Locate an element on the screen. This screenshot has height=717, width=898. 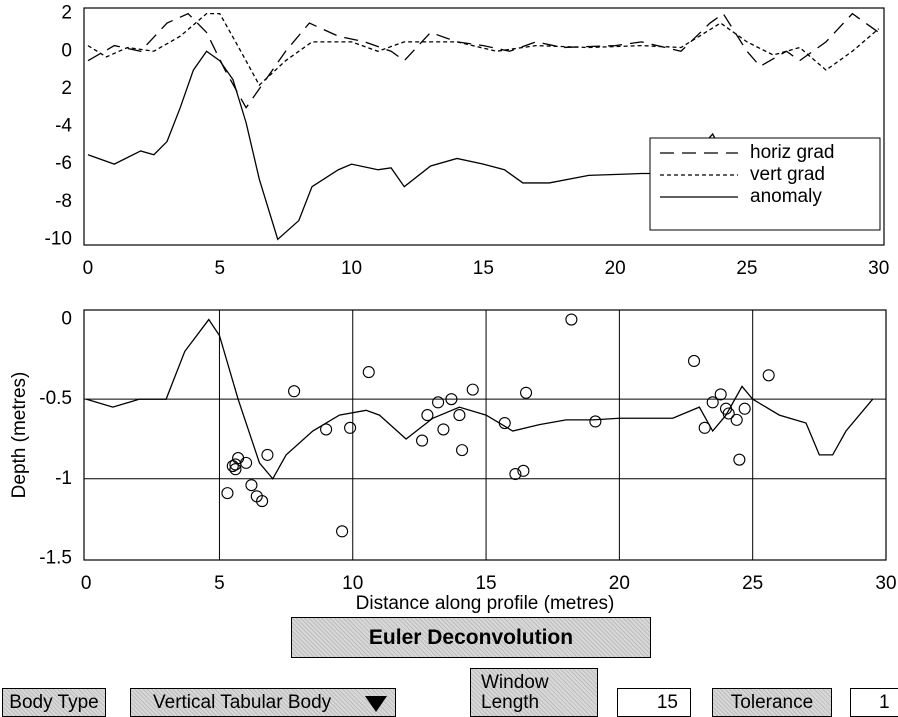
tolerance-label: Tolerance is located at coordinates (772, 702).